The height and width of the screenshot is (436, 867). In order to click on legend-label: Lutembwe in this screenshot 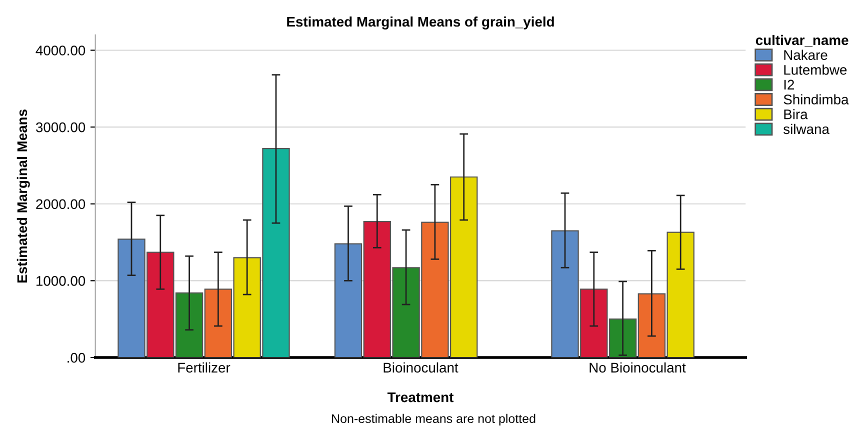, I will do `click(815, 69)`.